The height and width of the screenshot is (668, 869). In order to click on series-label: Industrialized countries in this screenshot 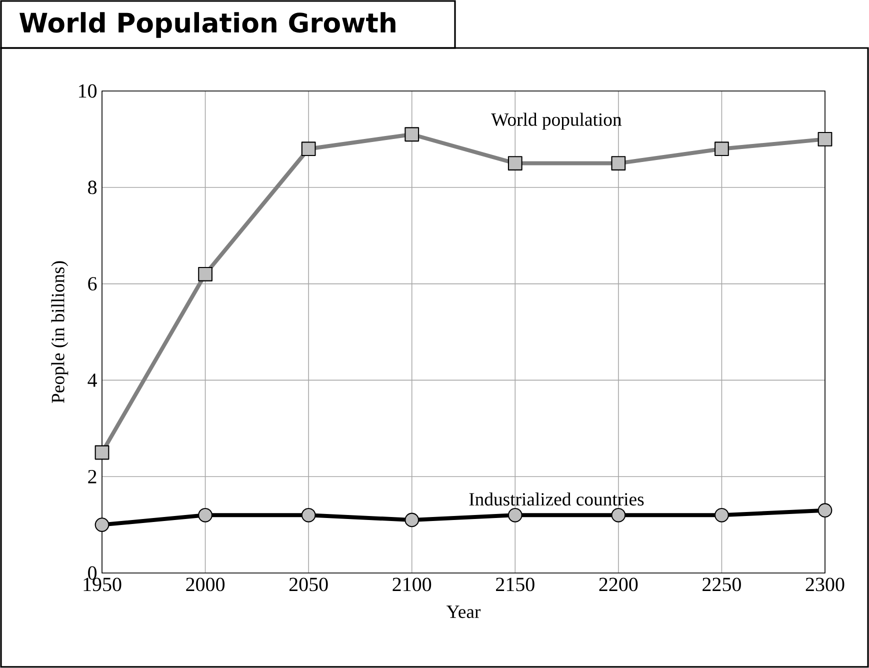, I will do `click(556, 499)`.